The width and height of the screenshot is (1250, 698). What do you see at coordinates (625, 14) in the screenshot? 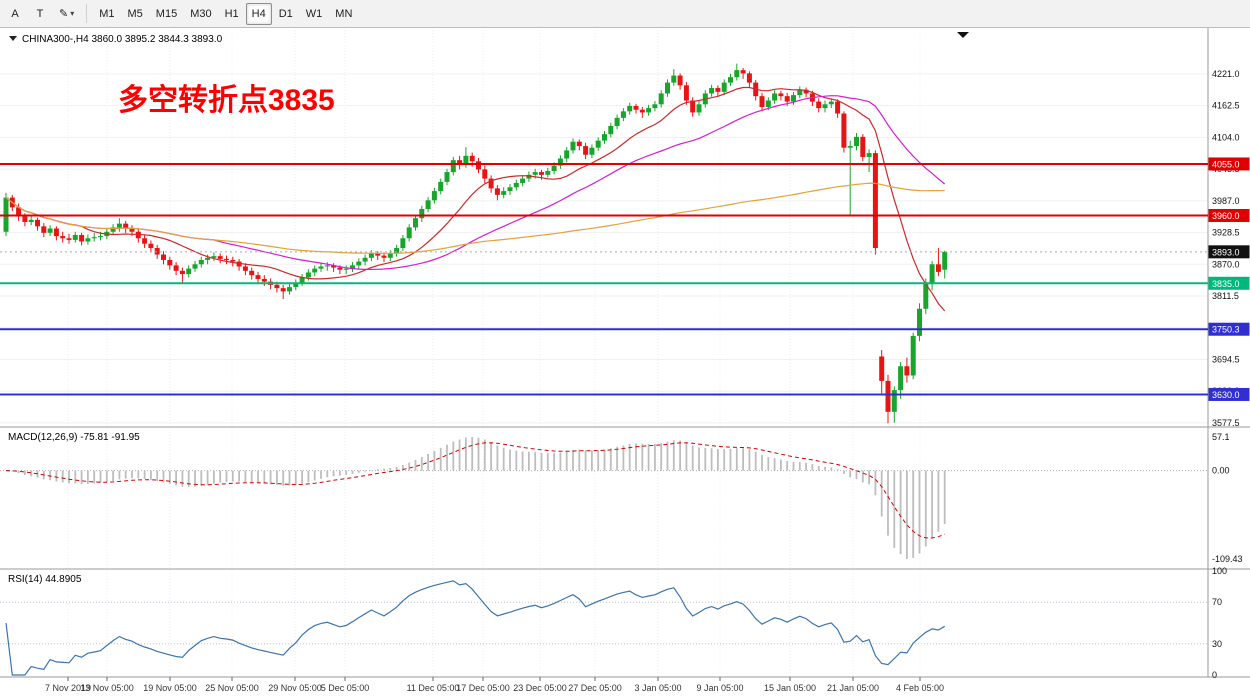
I see `toolbar: A T ✎ ▾ M1 M5 M15 M30 H1 H4 D1 W1 MN` at bounding box center [625, 14].